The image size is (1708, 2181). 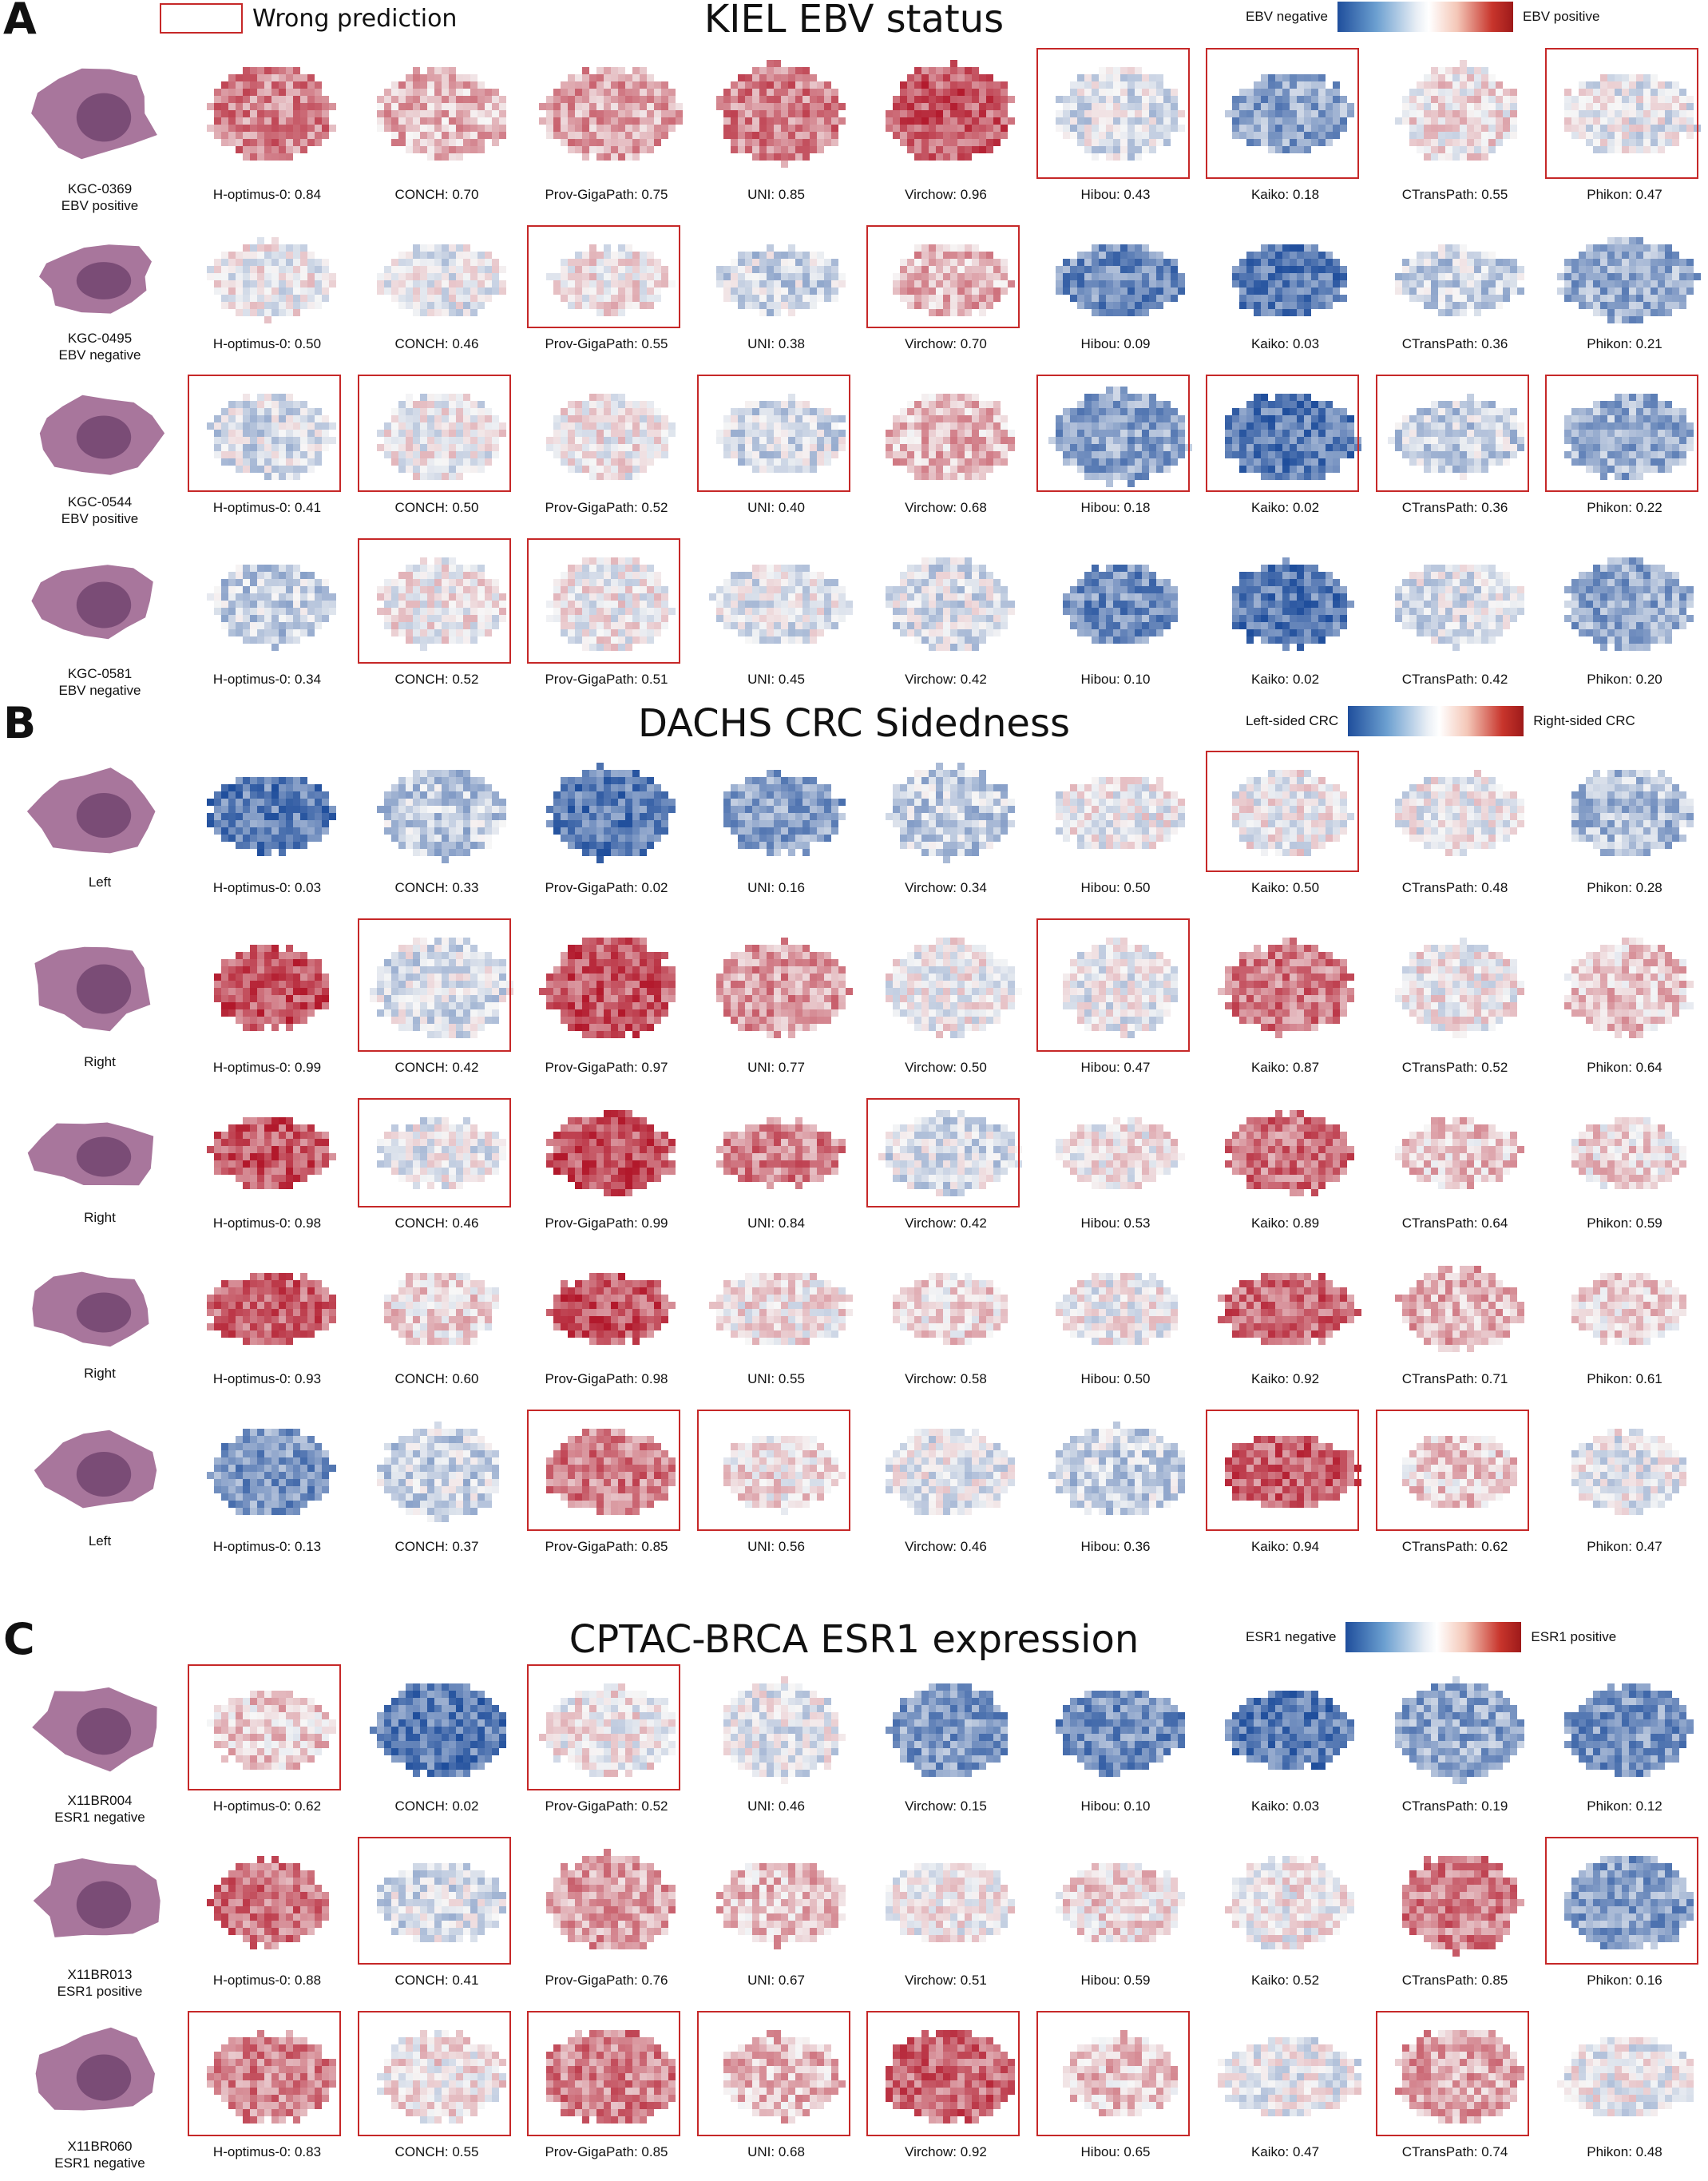 I want to click on case-id: KGC-0495, so click(x=100, y=339).